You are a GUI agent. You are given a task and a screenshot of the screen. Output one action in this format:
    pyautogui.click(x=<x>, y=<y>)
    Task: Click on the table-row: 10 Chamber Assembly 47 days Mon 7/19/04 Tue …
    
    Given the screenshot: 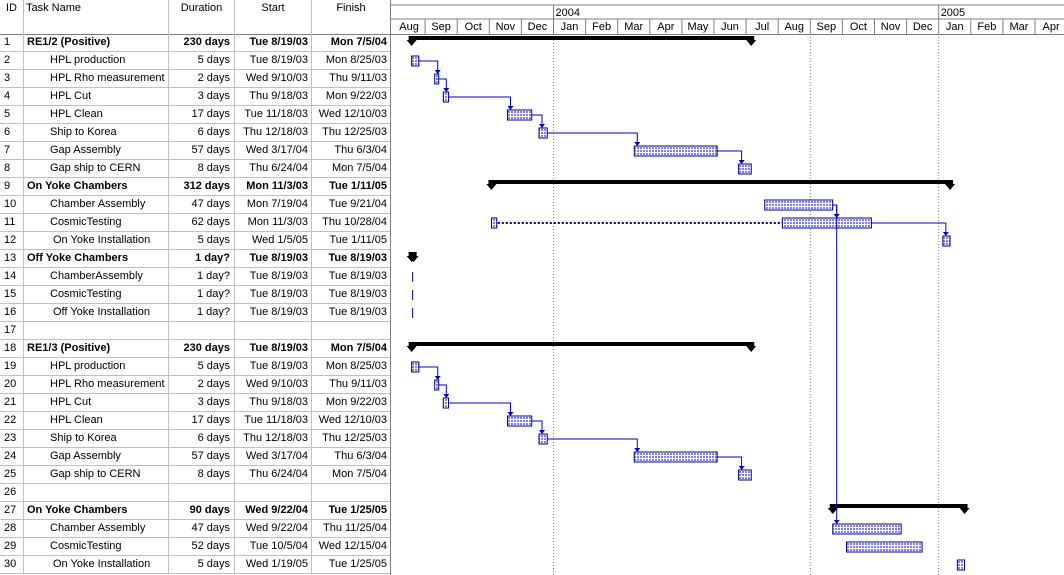 What is the action you would take?
    pyautogui.click(x=195, y=205)
    